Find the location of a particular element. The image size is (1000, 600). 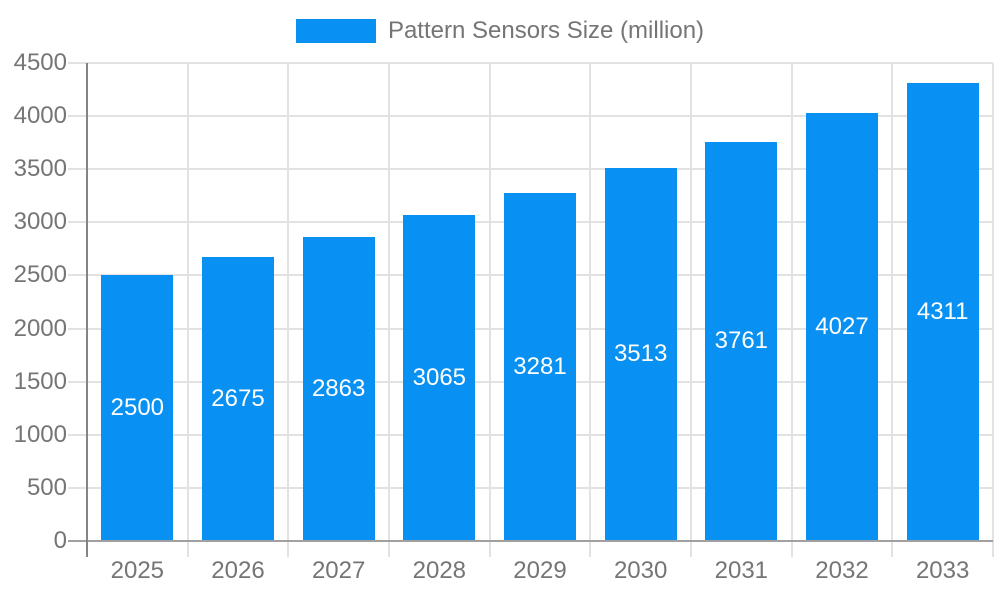

bar: 3281 is located at coordinates (540, 366).